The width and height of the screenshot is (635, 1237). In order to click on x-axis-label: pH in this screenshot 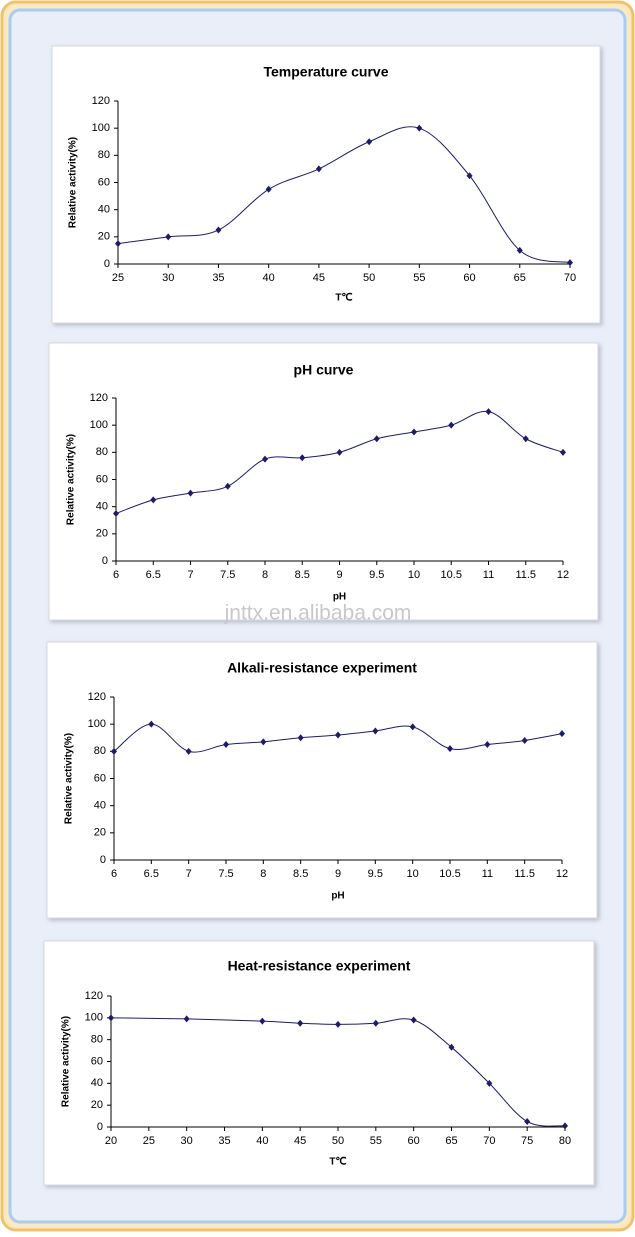, I will do `click(337, 896)`.